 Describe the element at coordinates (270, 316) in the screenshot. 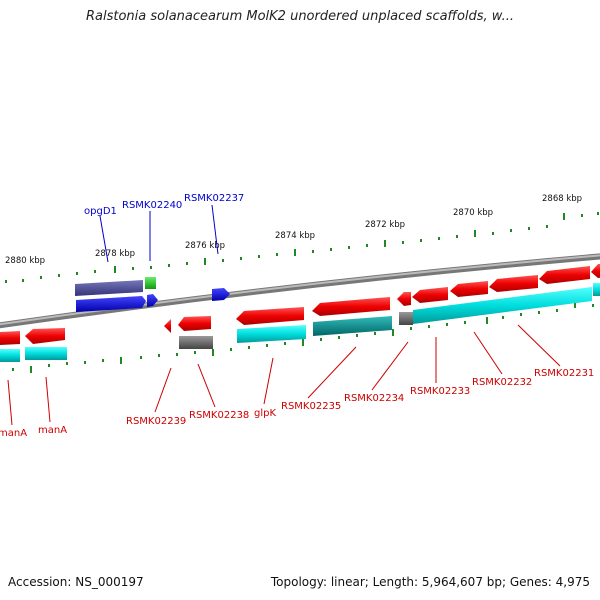

I see `gene-glpK` at that location.